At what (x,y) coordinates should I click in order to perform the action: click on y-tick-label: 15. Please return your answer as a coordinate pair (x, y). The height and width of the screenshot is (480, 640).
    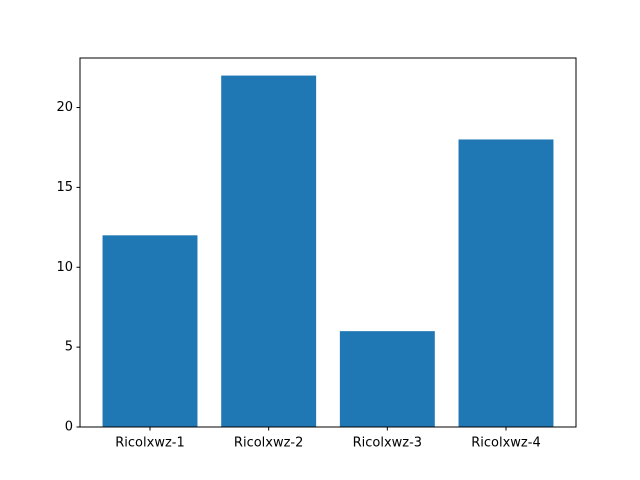
    Looking at the image, I should click on (64, 187).